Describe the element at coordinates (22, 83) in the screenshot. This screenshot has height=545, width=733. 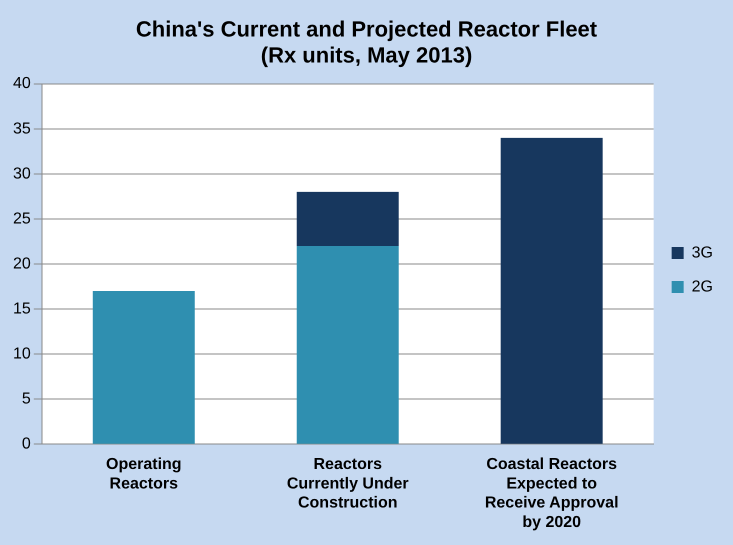
I see `y-tick-label: 40` at that location.